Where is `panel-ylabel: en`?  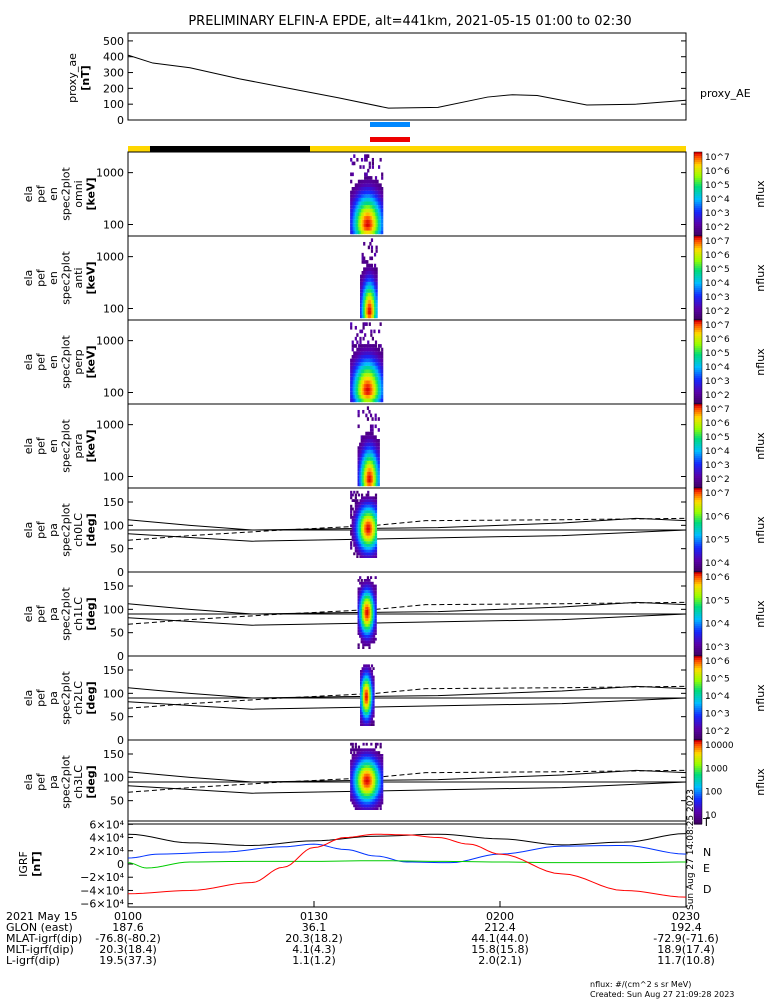
panel-ylabel: en is located at coordinates (53, 278).